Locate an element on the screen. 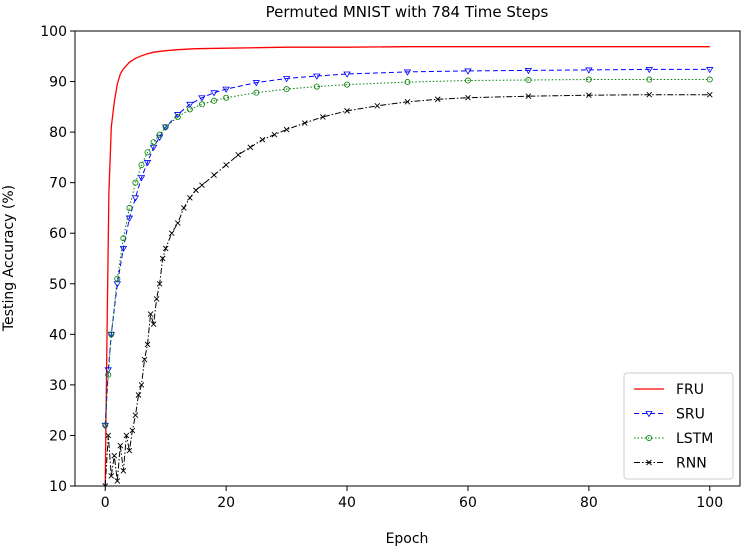 This screenshot has width=749, height=547. y-tick-label: 10 is located at coordinates (58, 487).